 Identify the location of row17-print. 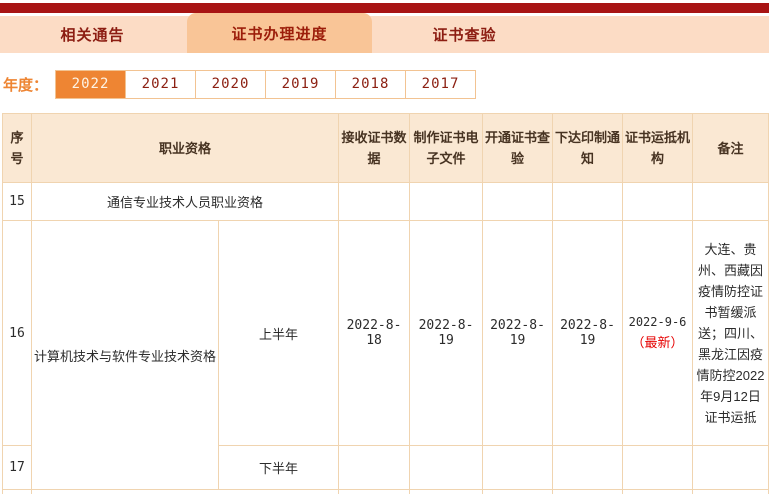
(588, 467).